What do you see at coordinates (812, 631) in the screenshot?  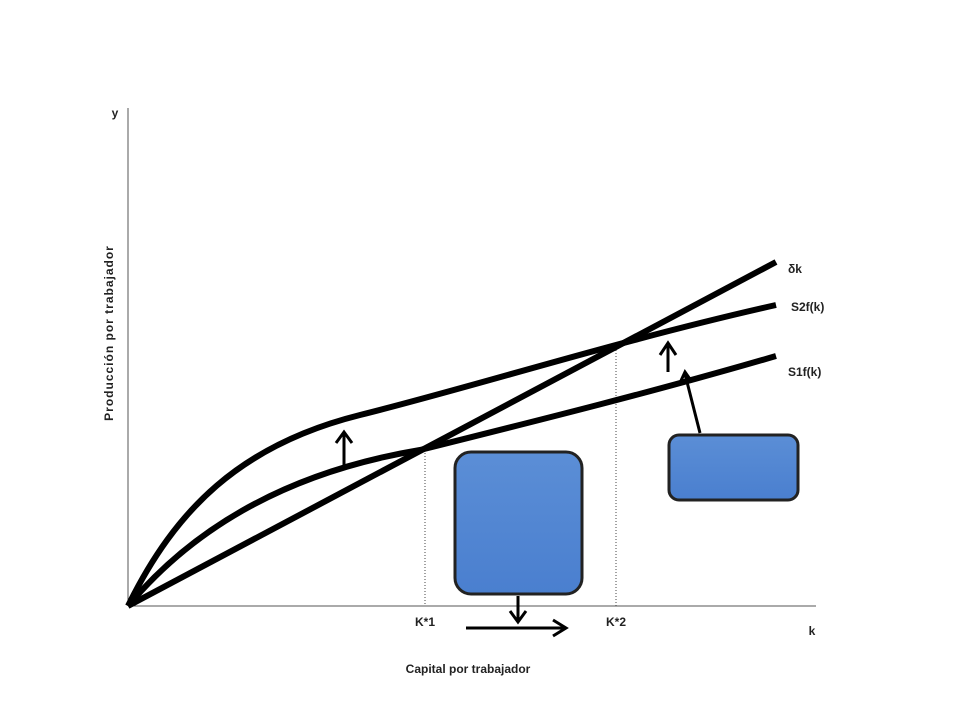 I see `x-label: k` at bounding box center [812, 631].